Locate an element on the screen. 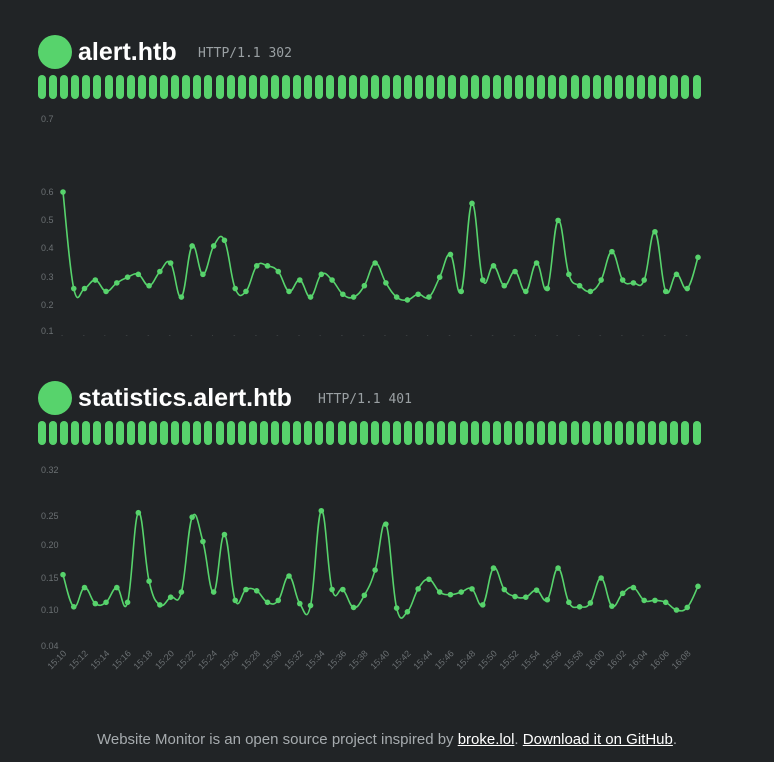 This screenshot has width=774, height=762. monitor-status: HTTP/1.1 302 is located at coordinates (245, 53).